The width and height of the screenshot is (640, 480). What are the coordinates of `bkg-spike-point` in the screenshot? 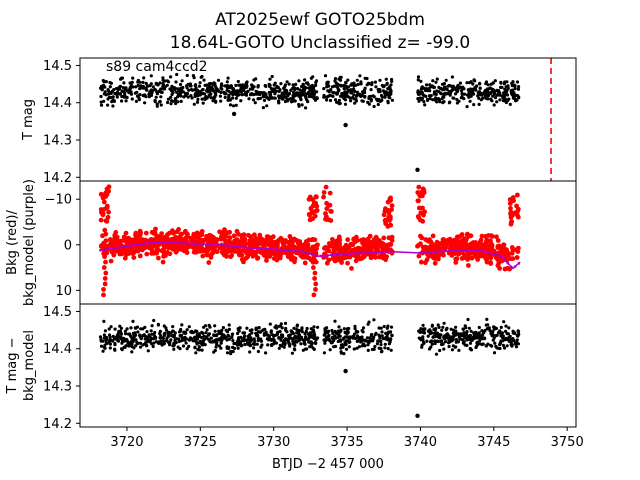 It's located at (106, 273).